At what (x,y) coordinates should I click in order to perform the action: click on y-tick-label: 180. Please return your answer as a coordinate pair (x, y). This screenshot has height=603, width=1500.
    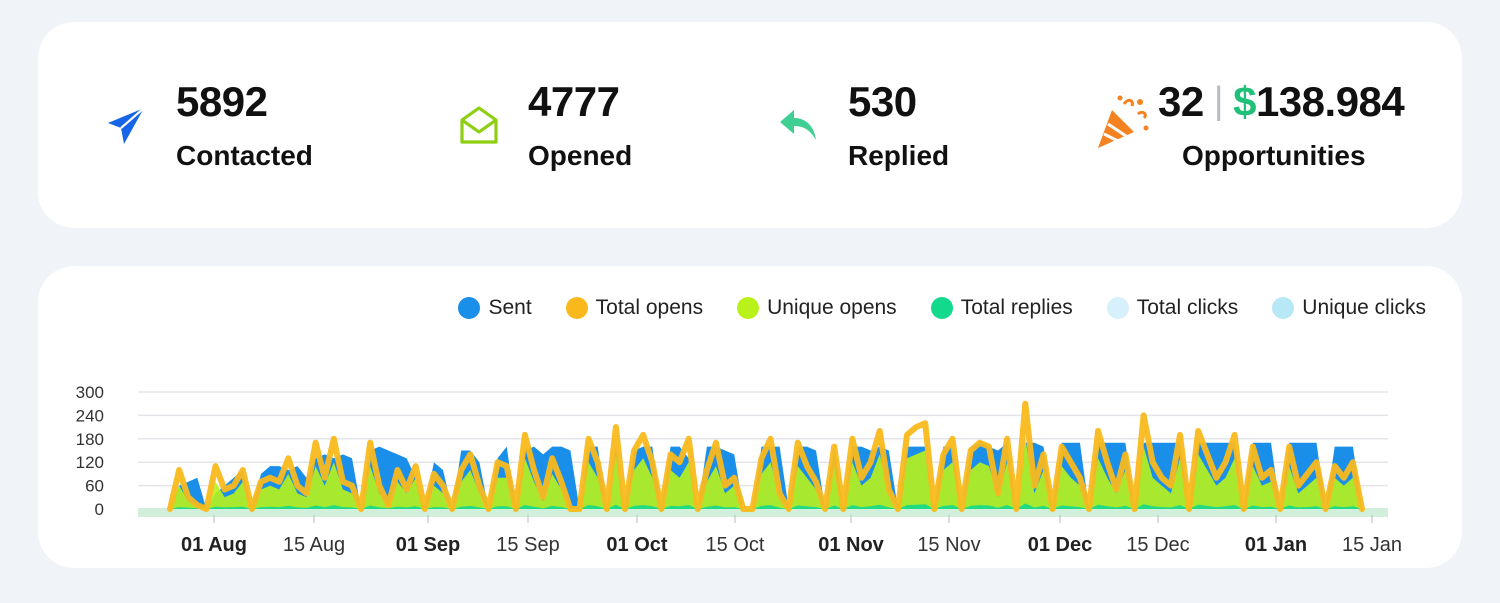
    Looking at the image, I should click on (90, 439).